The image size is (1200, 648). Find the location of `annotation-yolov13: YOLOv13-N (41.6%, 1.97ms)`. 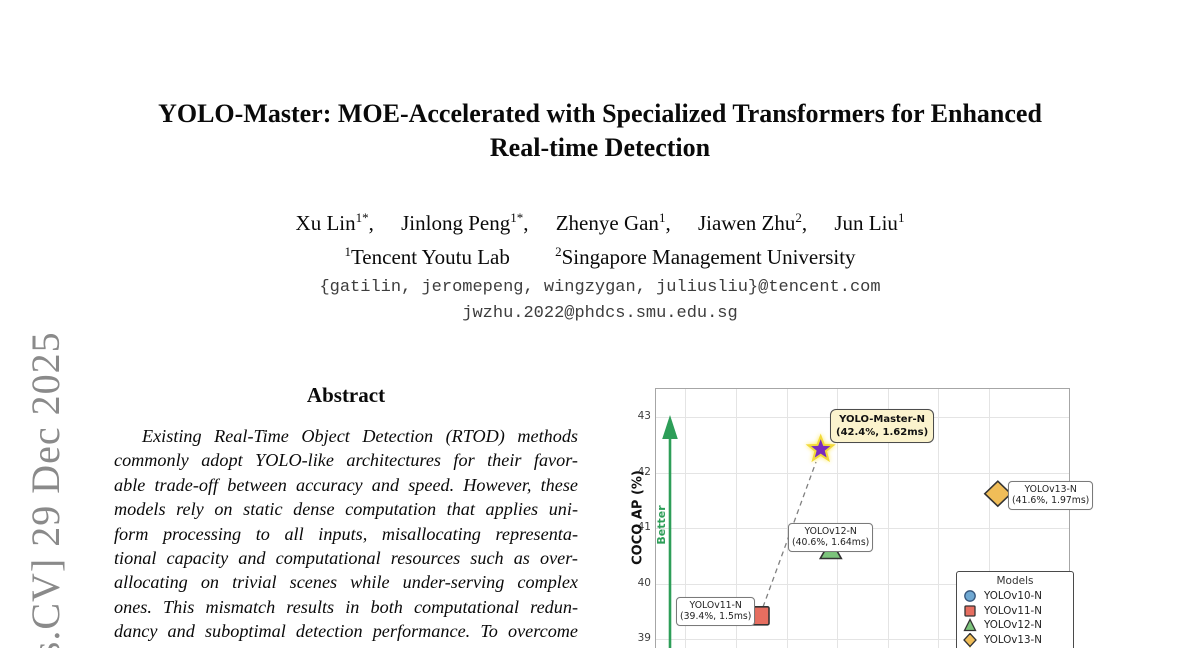

annotation-yolov13: YOLOv13-N (41.6%, 1.97ms) is located at coordinates (1051, 495).